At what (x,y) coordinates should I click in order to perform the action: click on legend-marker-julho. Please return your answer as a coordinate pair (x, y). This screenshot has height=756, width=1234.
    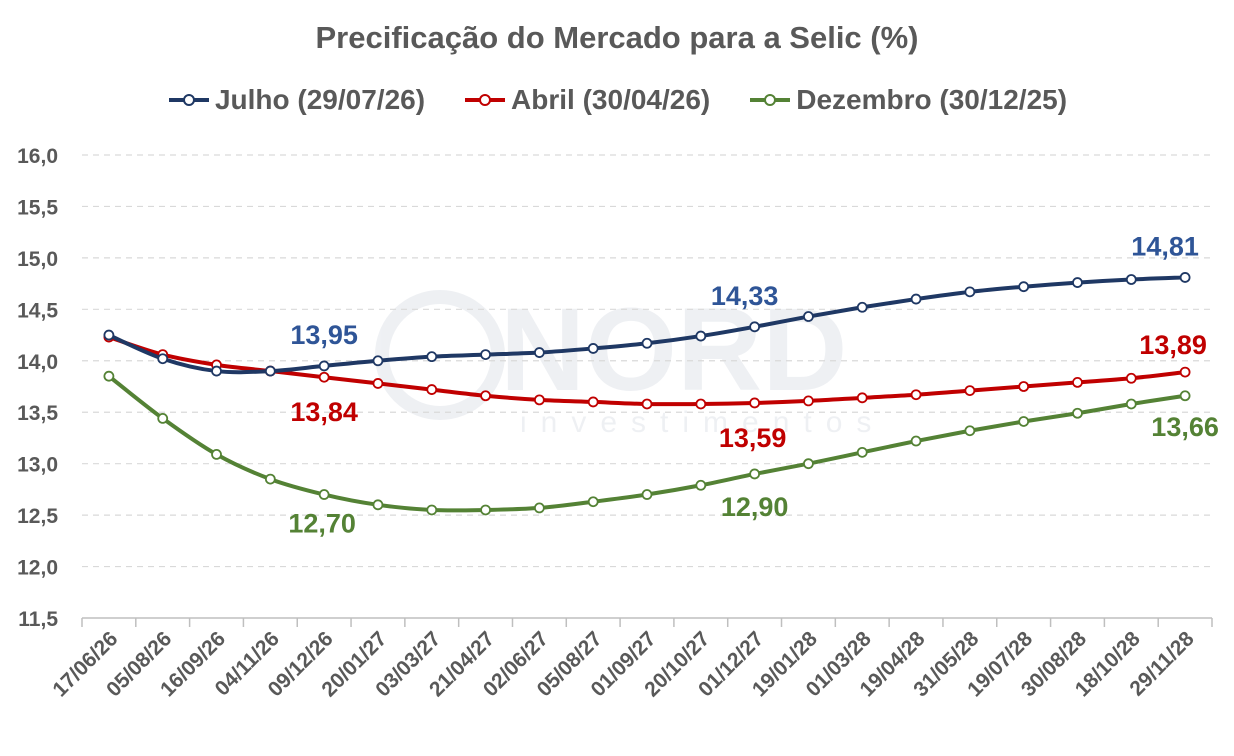
    Looking at the image, I should click on (188, 100).